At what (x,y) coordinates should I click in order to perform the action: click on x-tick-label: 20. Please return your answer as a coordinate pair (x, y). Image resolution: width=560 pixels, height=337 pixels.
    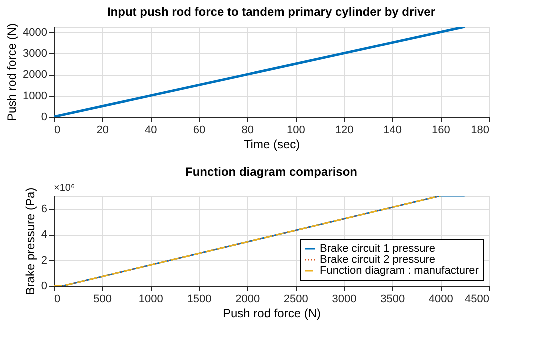
    Looking at the image, I should click on (102, 130).